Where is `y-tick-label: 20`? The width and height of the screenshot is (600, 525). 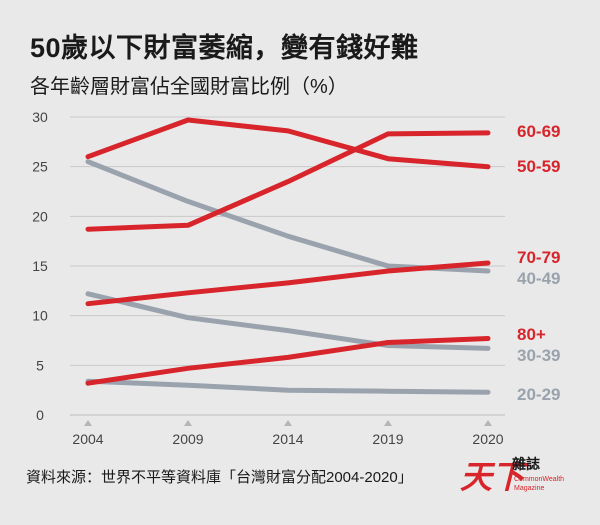
y-tick-label: 20 is located at coordinates (40, 216).